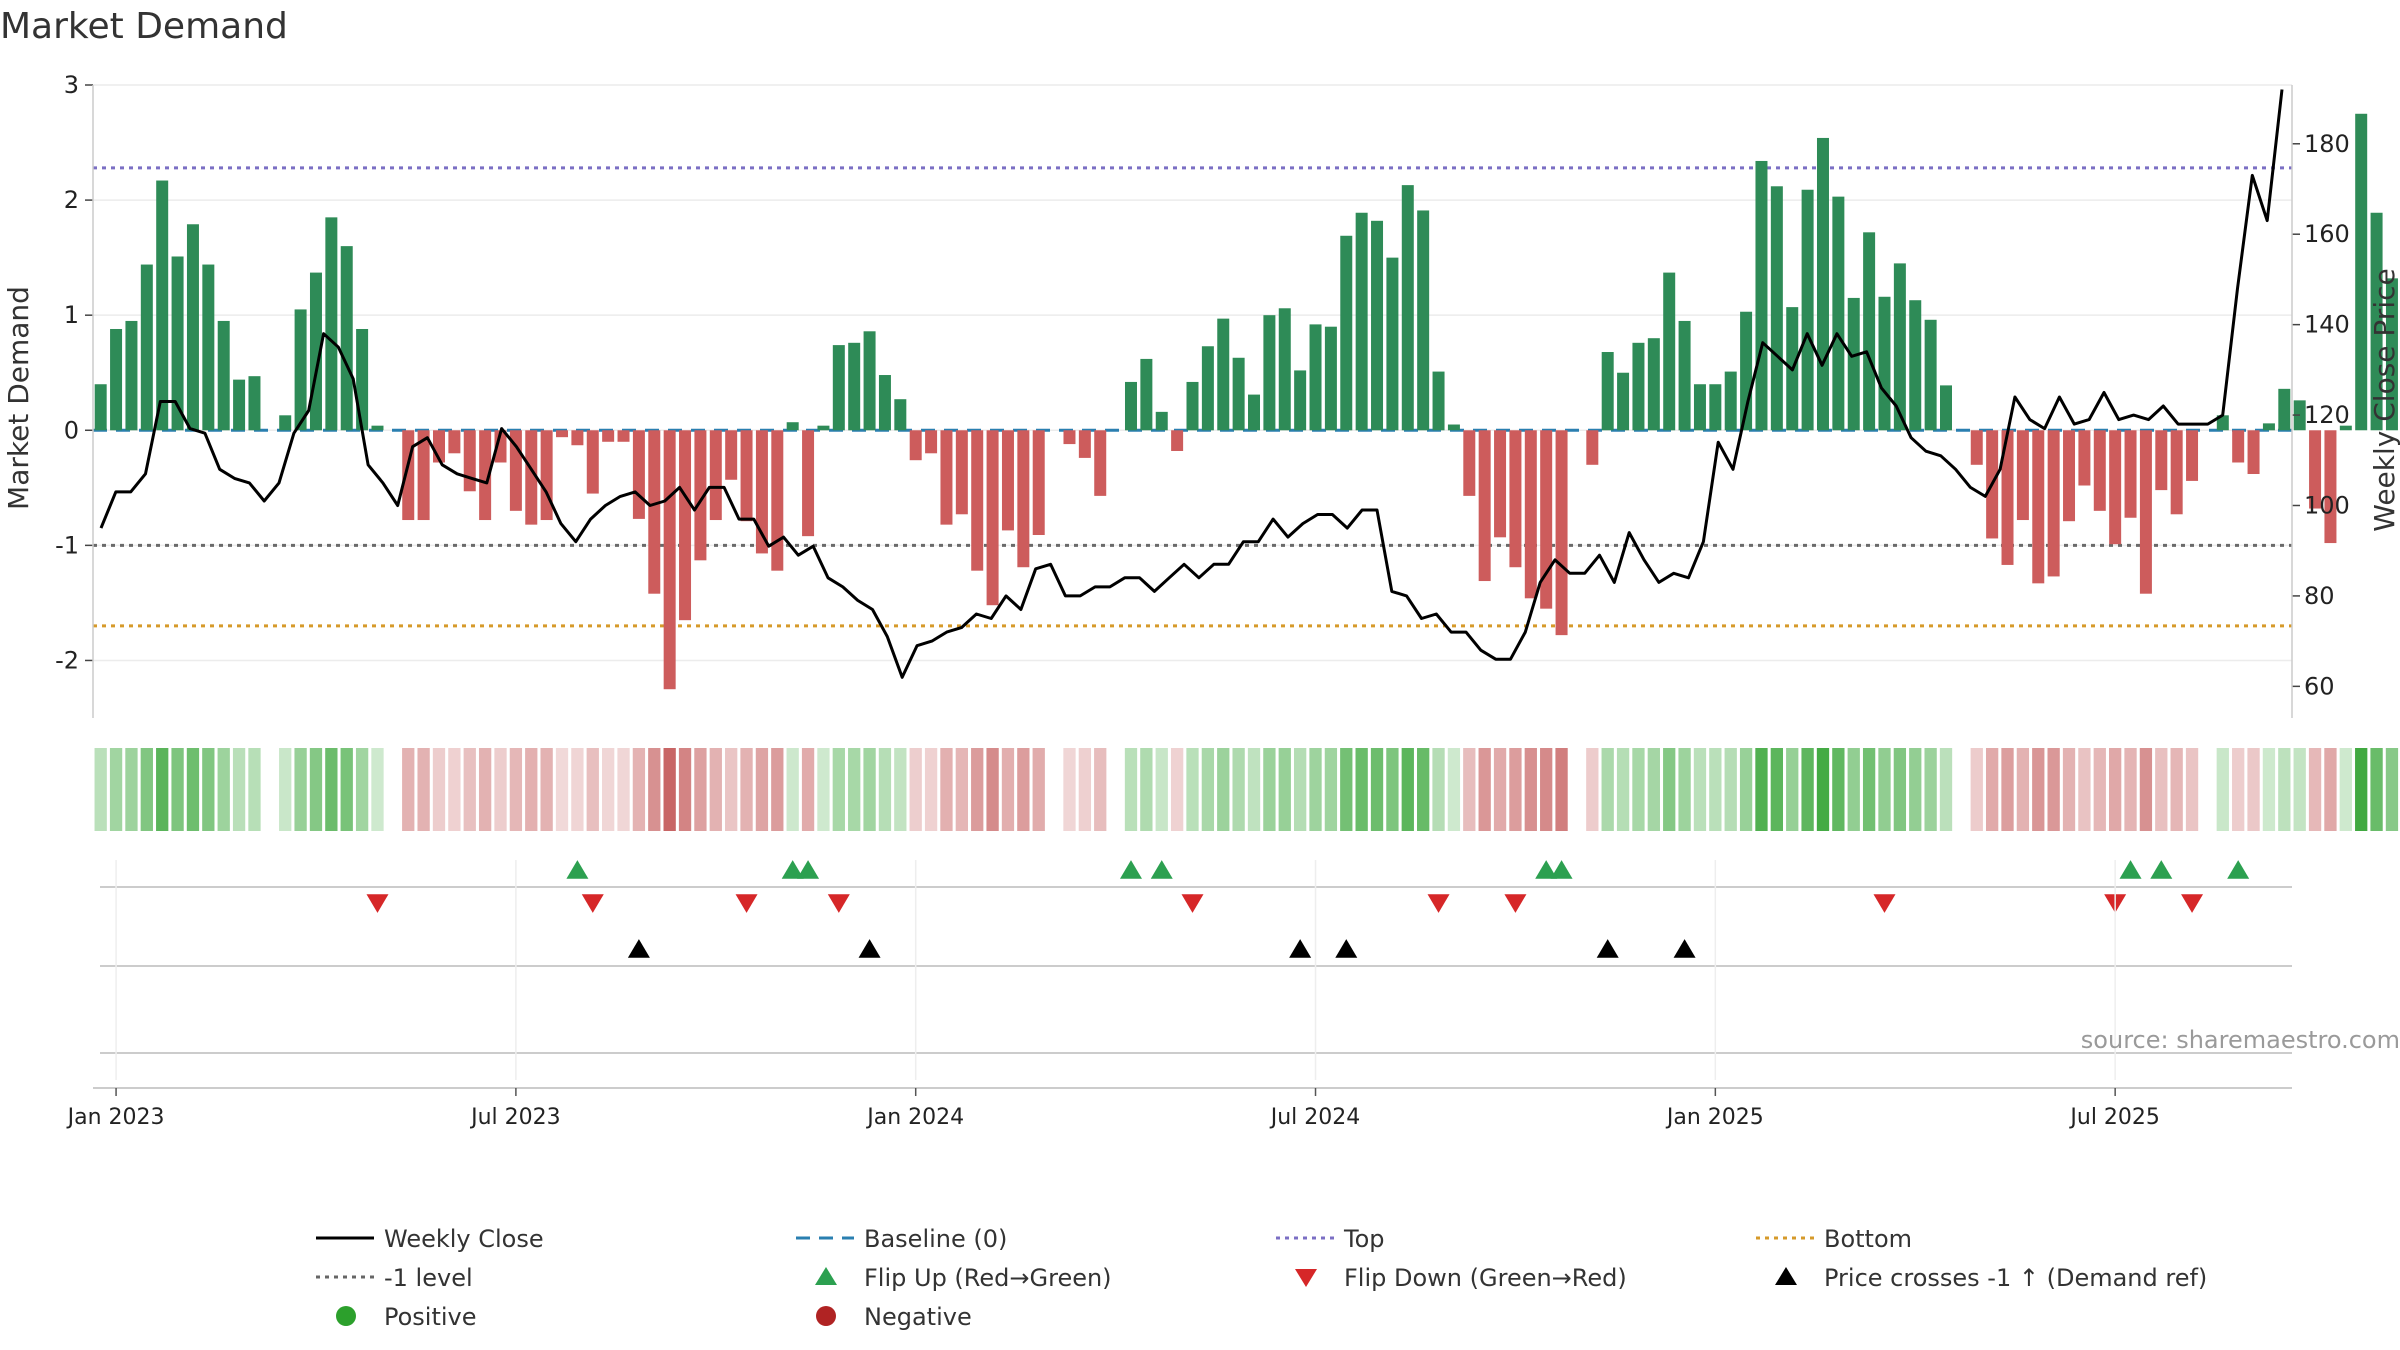  Describe the element at coordinates (2327, 505) in the screenshot. I see `y2-tick-label: 100` at that location.